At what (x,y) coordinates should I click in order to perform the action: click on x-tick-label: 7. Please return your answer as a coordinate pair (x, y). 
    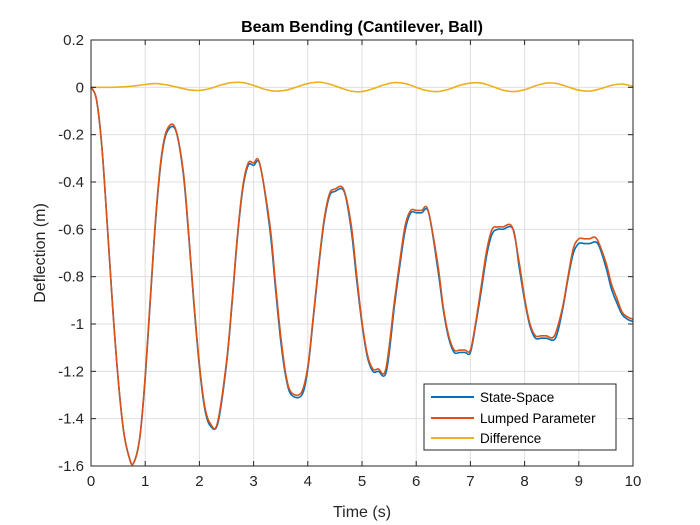
    Looking at the image, I should click on (470, 481).